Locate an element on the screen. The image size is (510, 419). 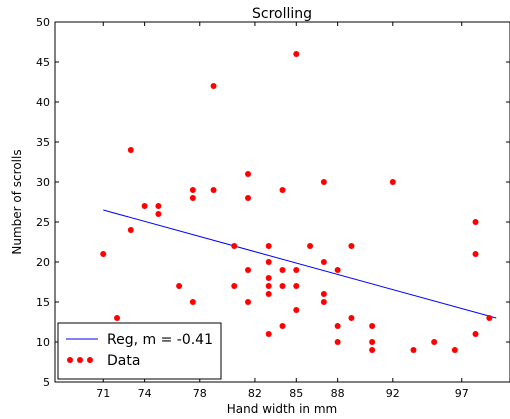
chart-title: Scrolling is located at coordinates (282, 14).